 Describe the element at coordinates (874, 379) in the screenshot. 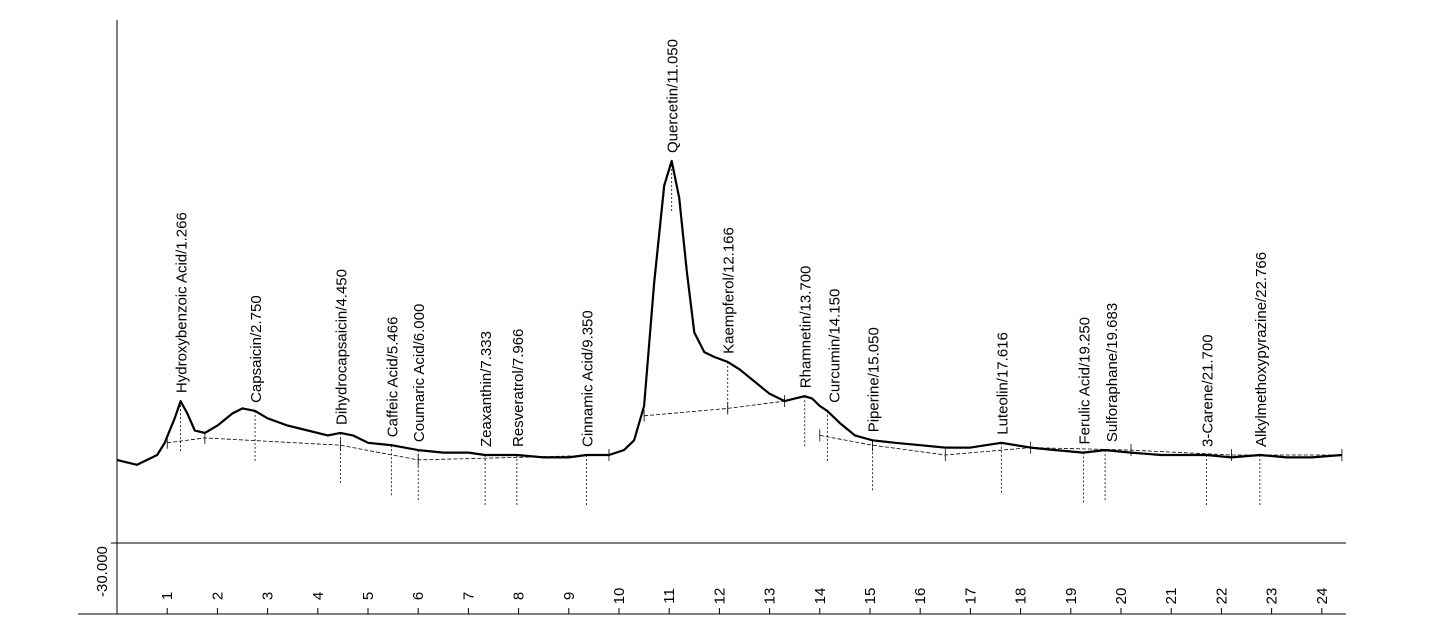

I see `peak-label: Piperine/15.050` at that location.